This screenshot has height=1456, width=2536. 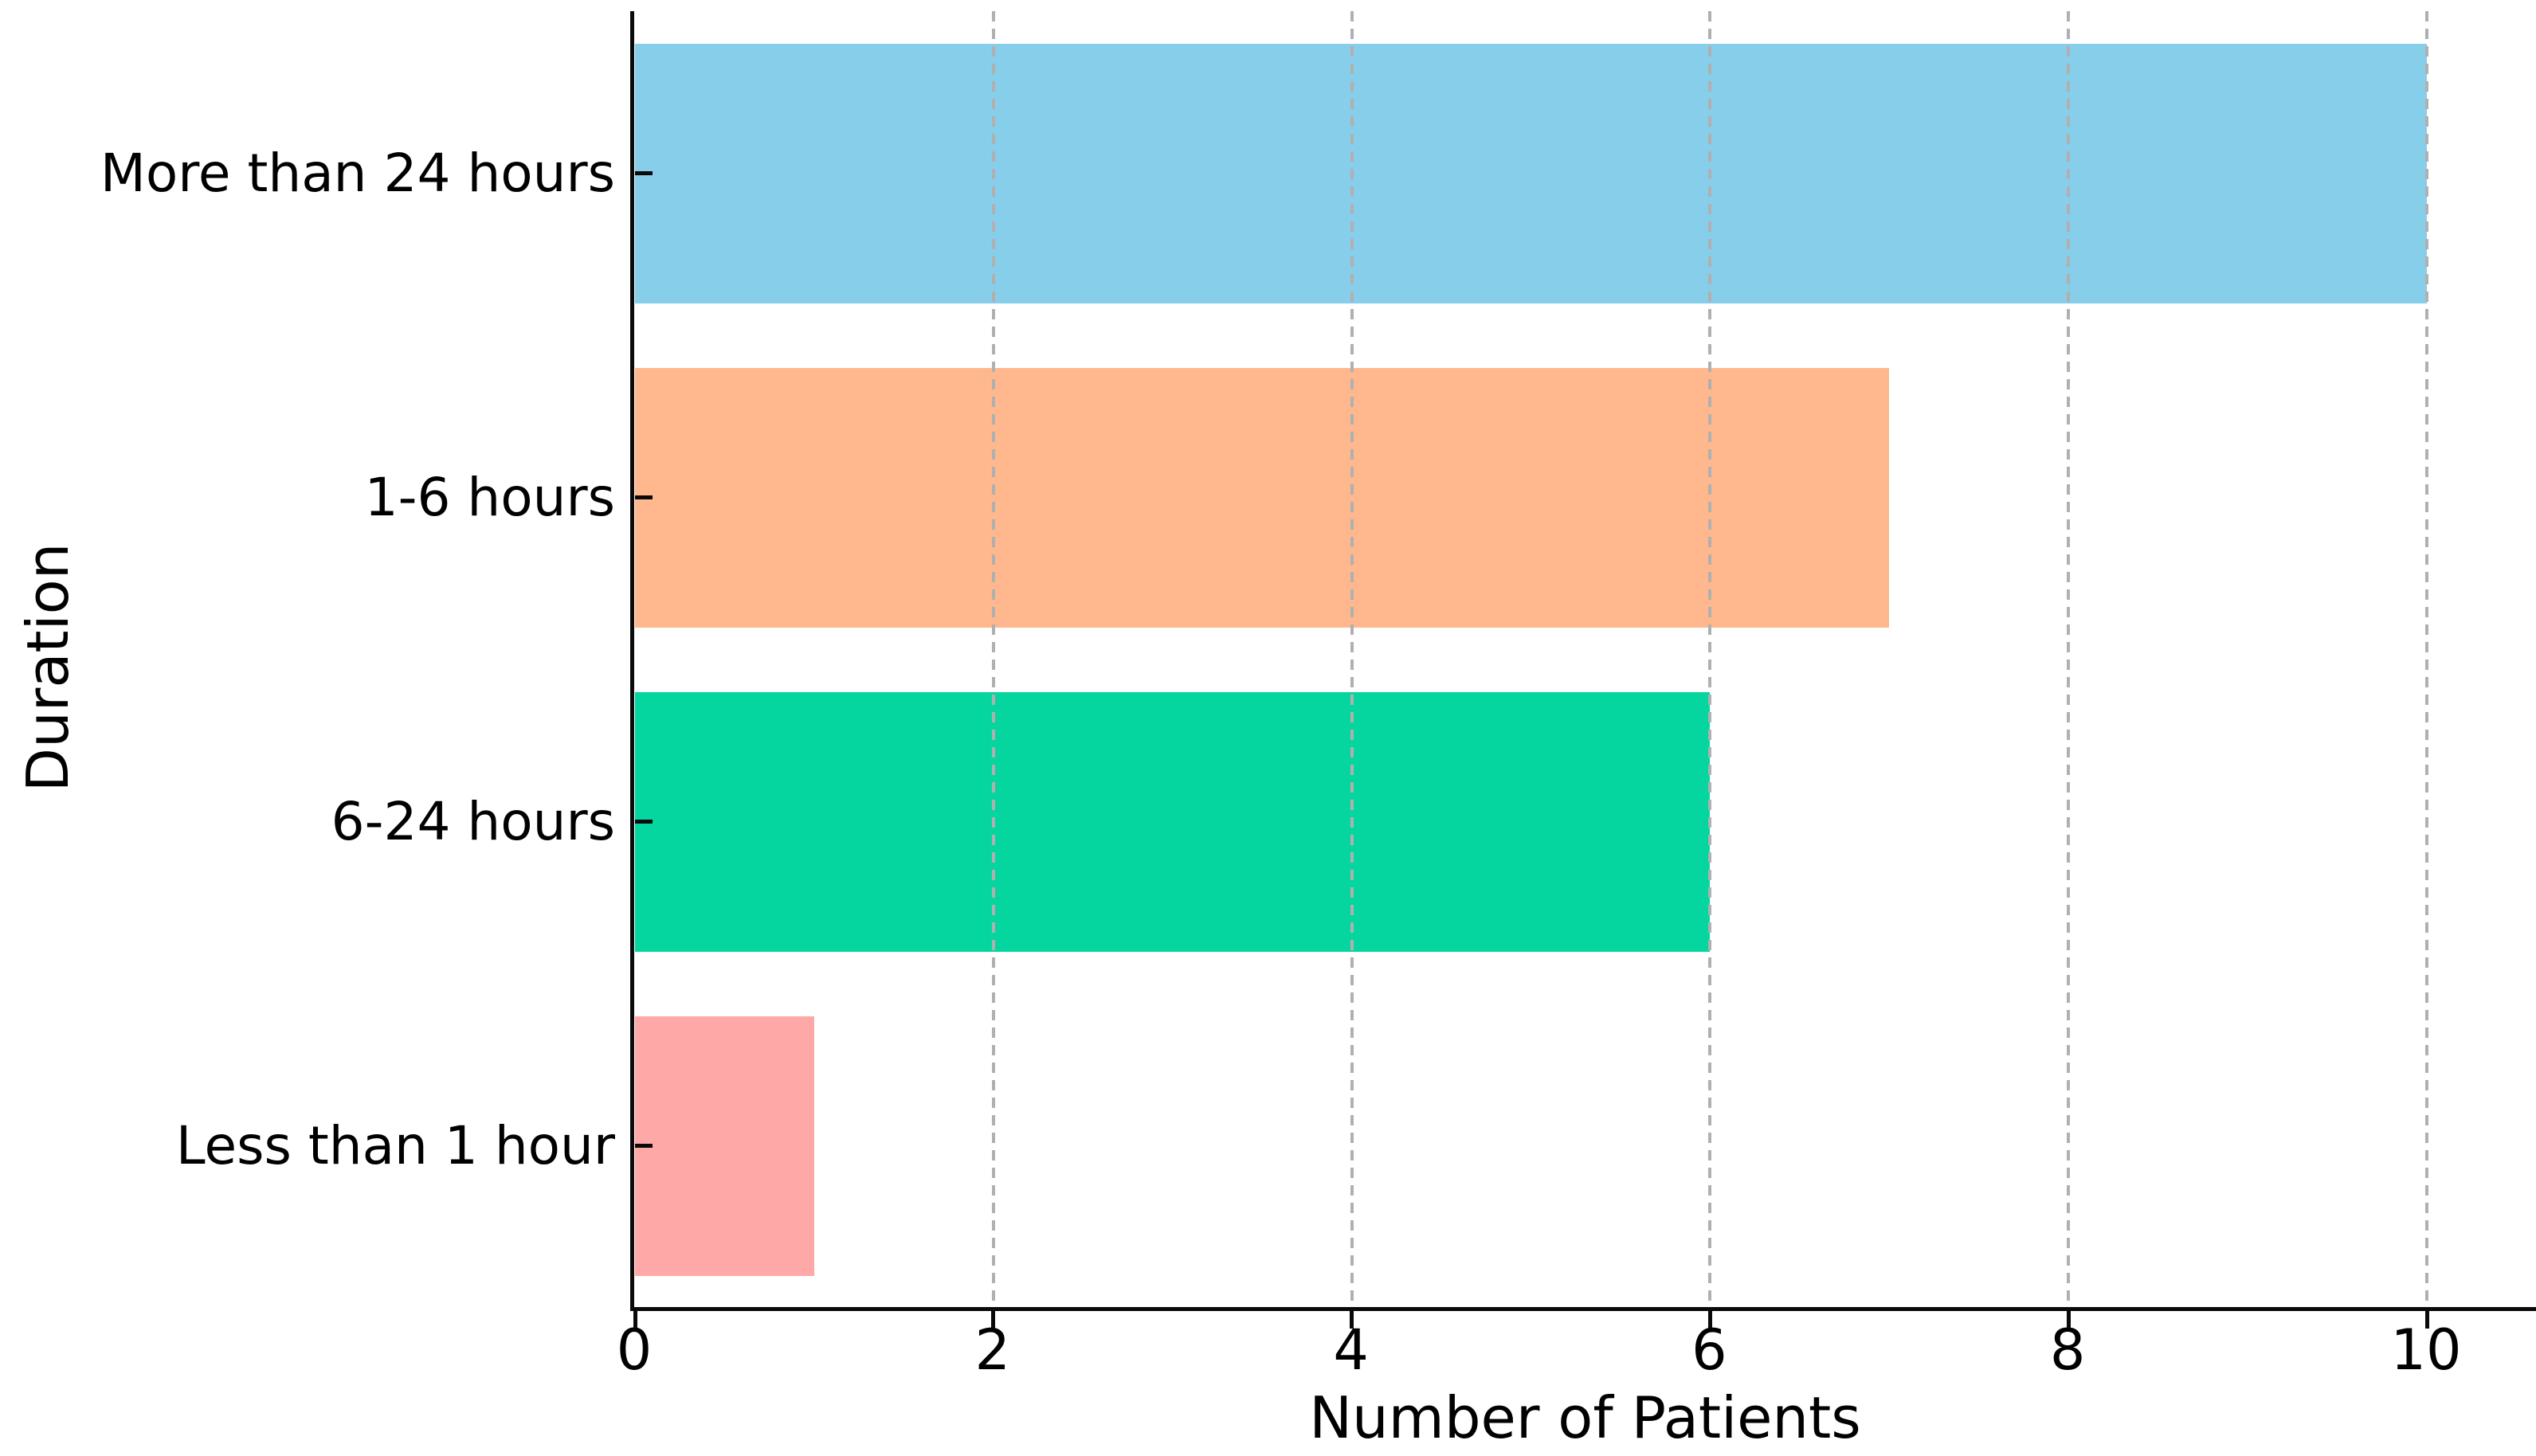 What do you see at coordinates (395, 1145) in the screenshot?
I see `y-tick-label-less-than-1-hour: Less than 1 hour` at bounding box center [395, 1145].